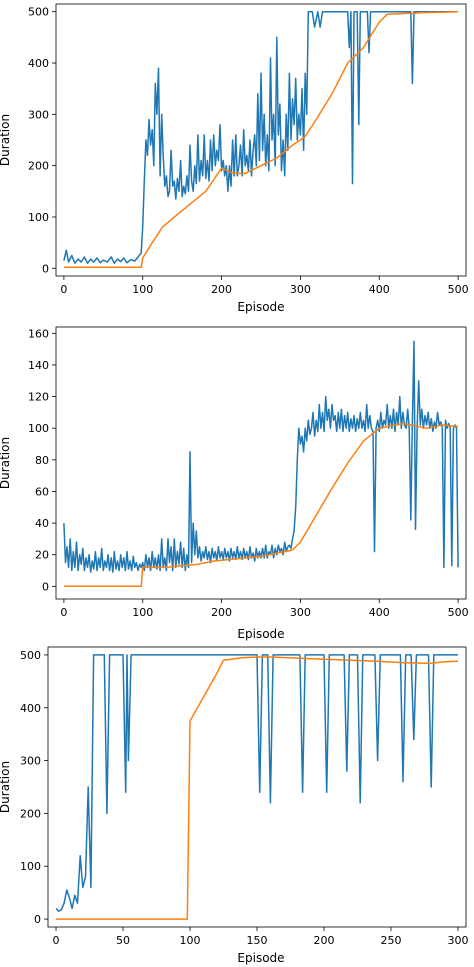  What do you see at coordinates (30, 708) in the screenshot?
I see `panel-3-ytick-label: 400` at bounding box center [30, 708].